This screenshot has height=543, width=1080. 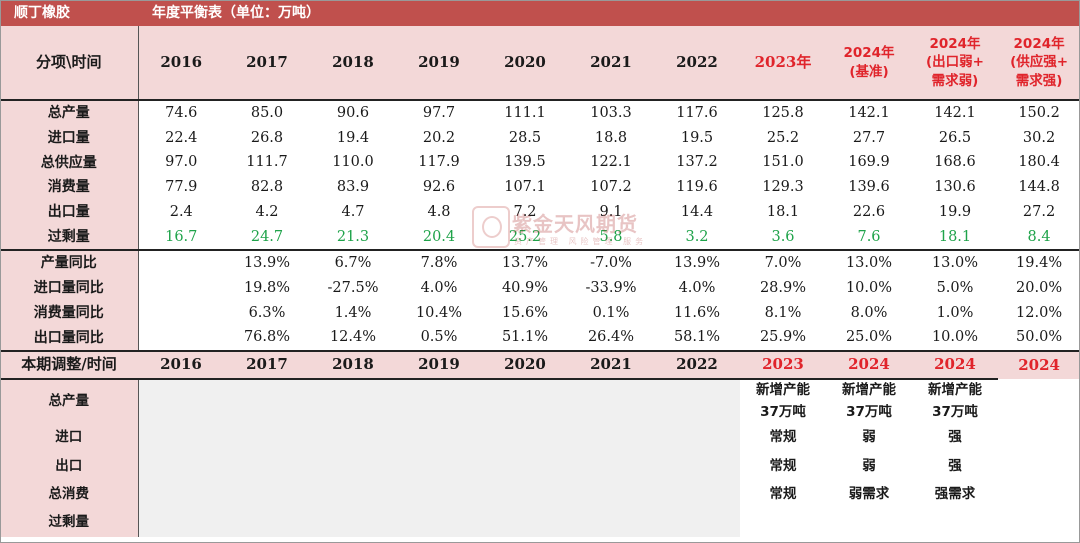 I want to click on row-label: 进口量, so click(x=69, y=138).